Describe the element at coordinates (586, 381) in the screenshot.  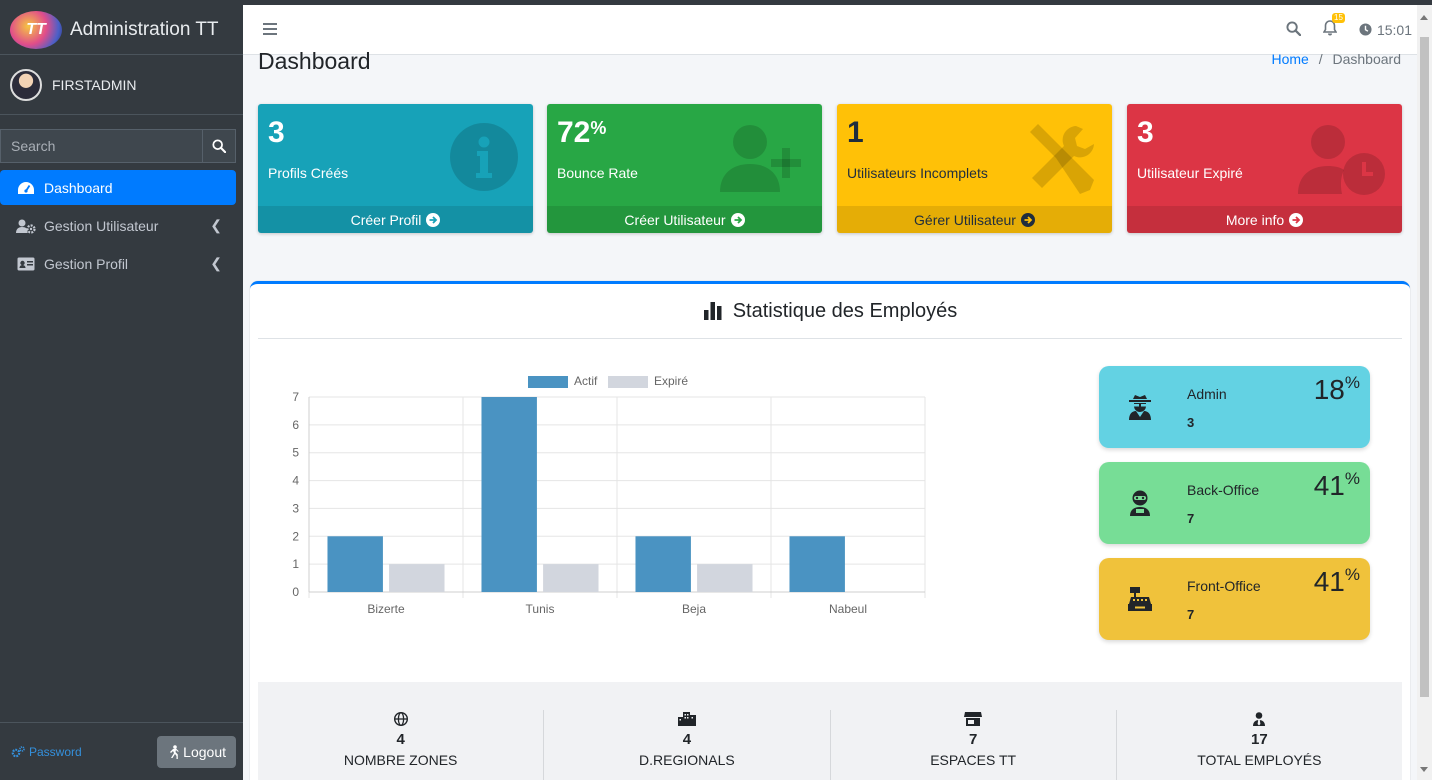
I see `legend-label: Actif` at that location.